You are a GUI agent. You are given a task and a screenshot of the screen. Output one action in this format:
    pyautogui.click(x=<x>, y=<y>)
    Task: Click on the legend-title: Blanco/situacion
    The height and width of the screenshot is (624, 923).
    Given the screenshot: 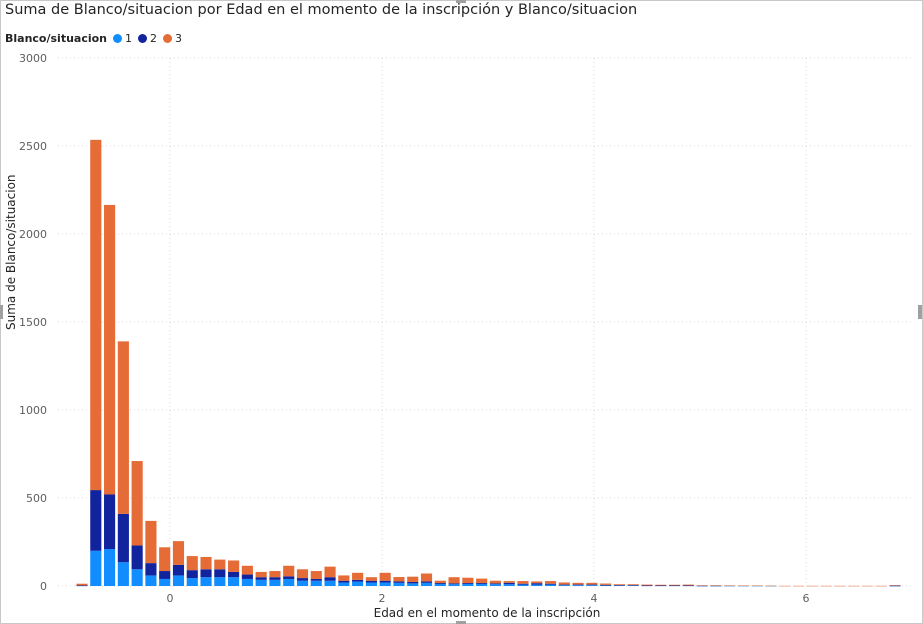 What is the action you would take?
    pyautogui.click(x=56, y=38)
    